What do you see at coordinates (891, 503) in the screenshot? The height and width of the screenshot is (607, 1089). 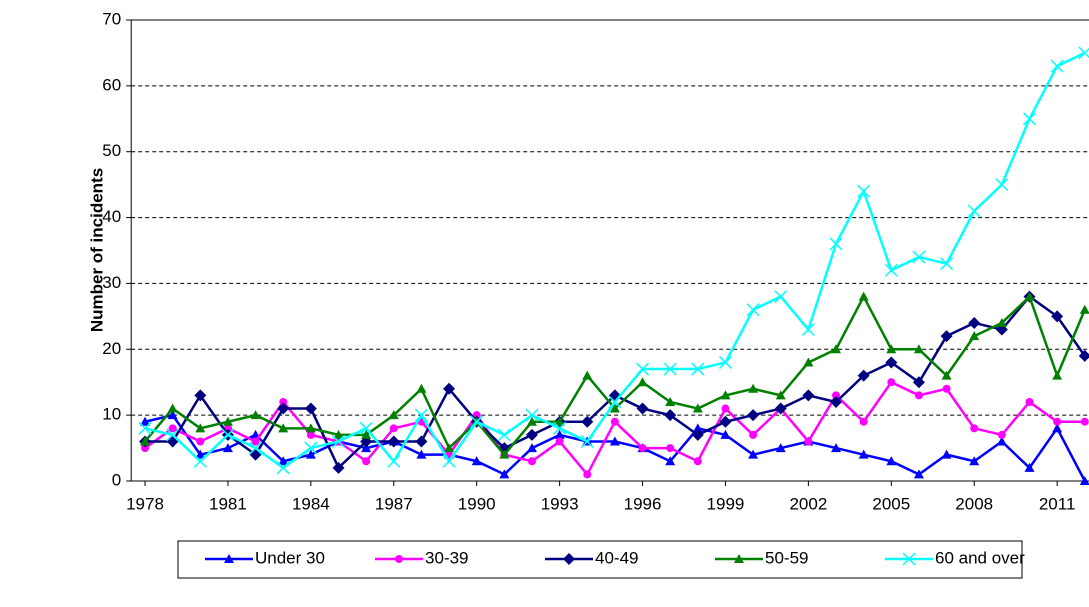 I see `x-tick-label: 2005` at bounding box center [891, 503].